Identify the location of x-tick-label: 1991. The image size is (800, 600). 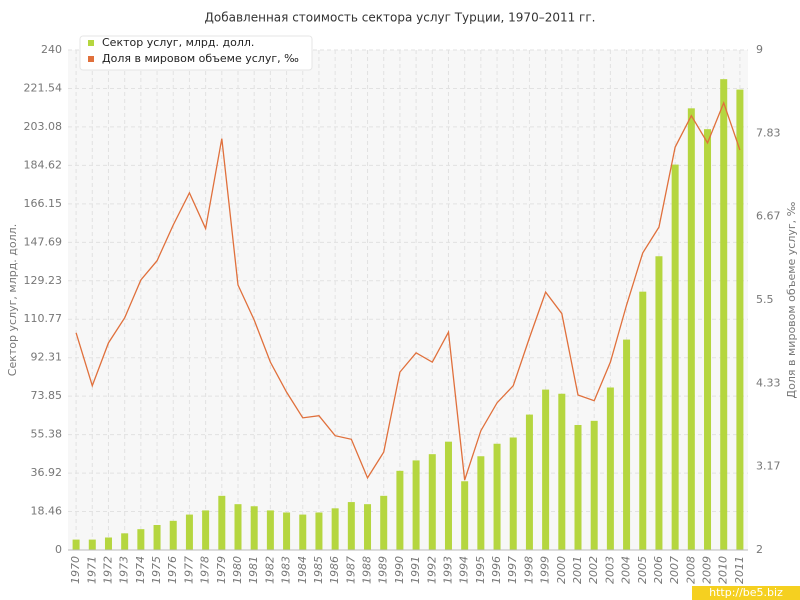
(415, 570).